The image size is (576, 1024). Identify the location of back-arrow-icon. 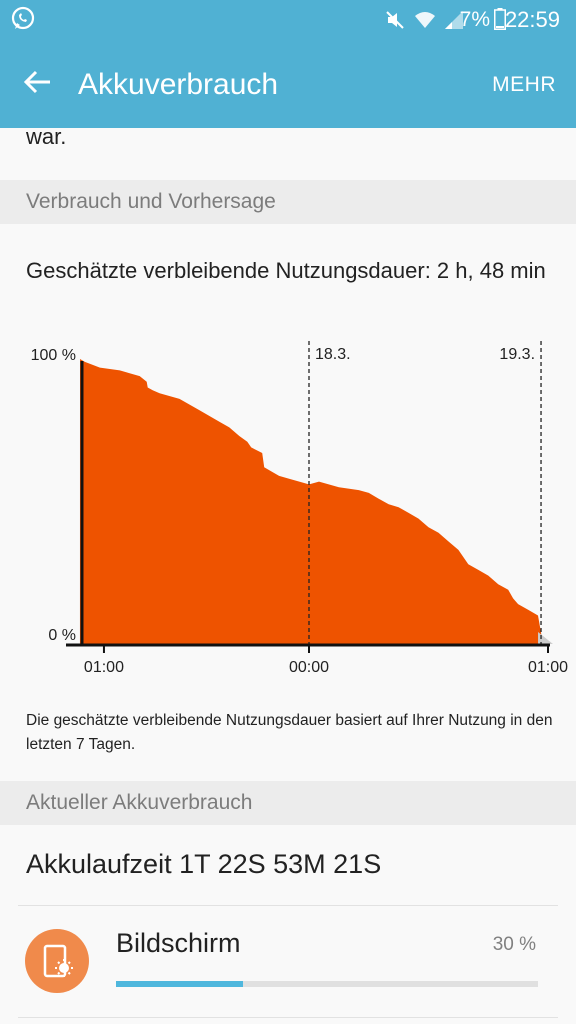
(38, 82).